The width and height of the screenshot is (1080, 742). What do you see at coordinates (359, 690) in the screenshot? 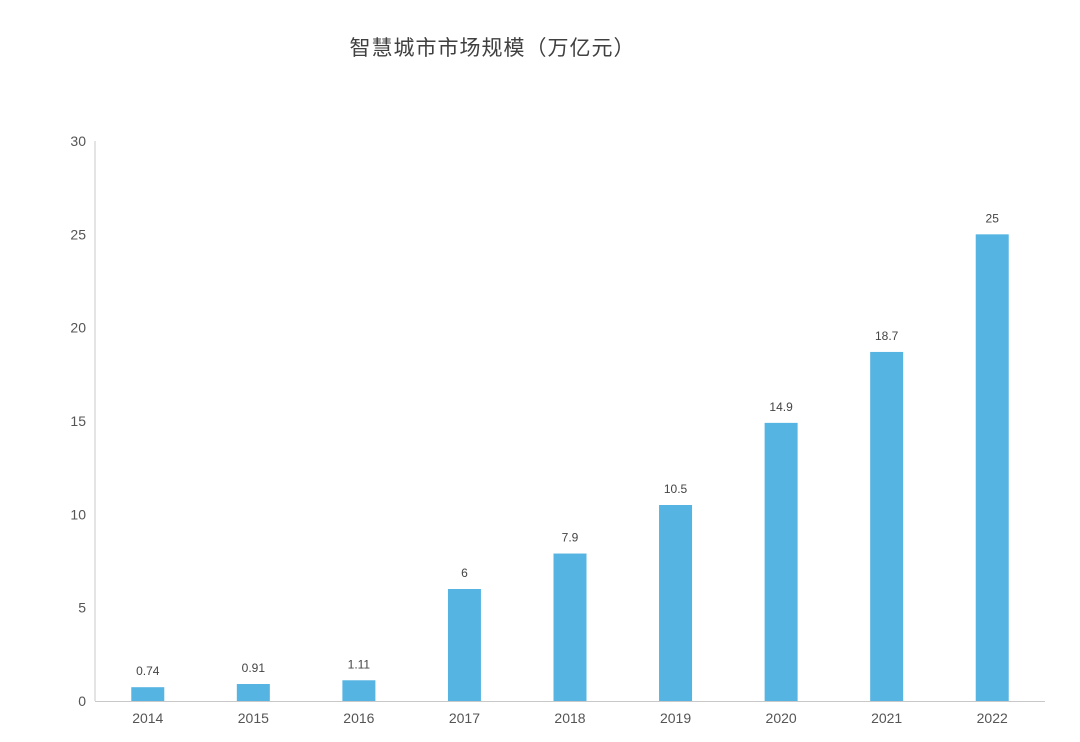
I see `bar-2016` at bounding box center [359, 690].